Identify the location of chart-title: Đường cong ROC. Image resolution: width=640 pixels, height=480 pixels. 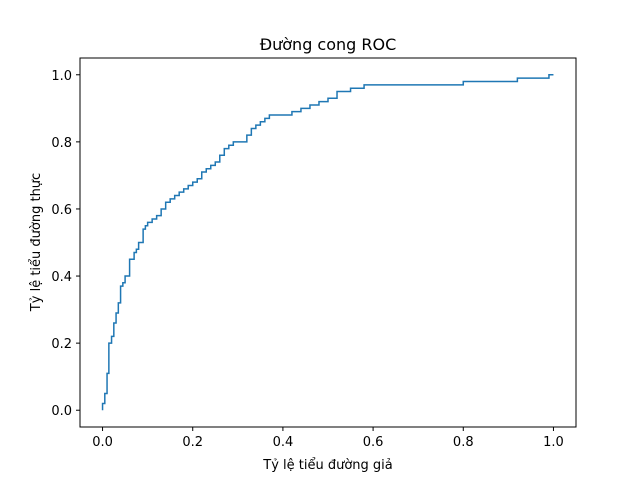
(328, 44).